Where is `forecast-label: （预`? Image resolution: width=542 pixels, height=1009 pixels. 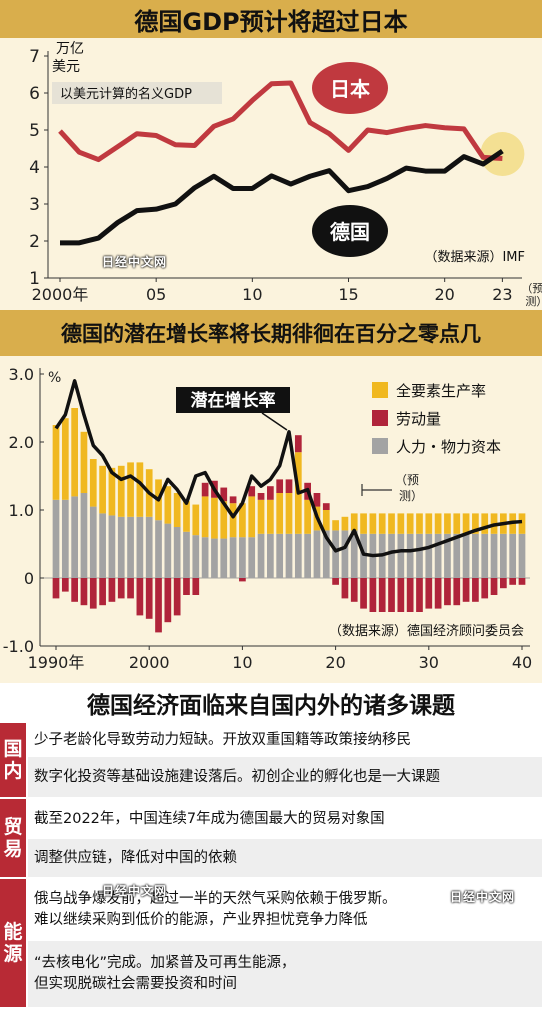 forecast-label: （预 is located at coordinates (407, 480).